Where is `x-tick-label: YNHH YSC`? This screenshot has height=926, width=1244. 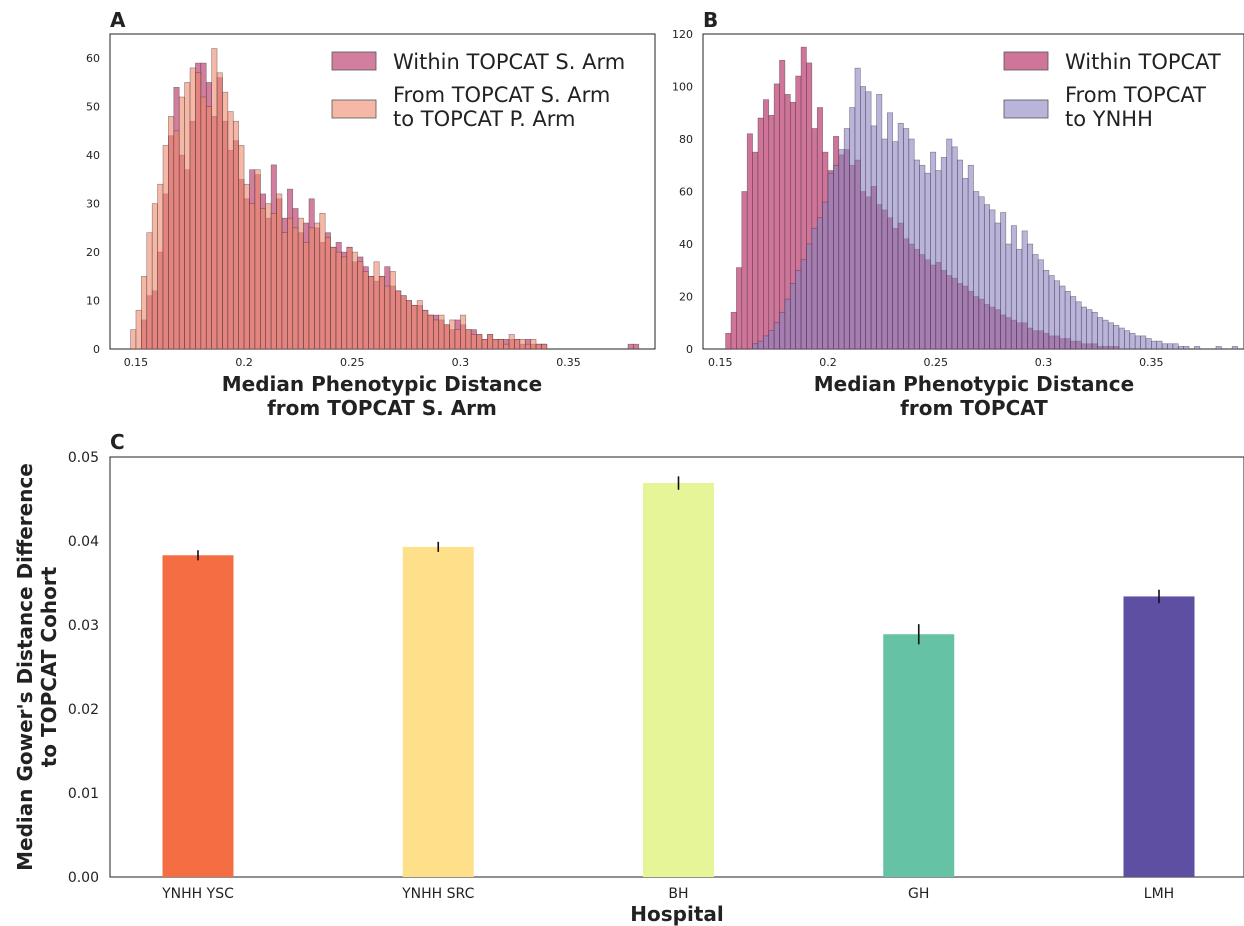 x-tick-label: YNHH YSC is located at coordinates (197, 894).